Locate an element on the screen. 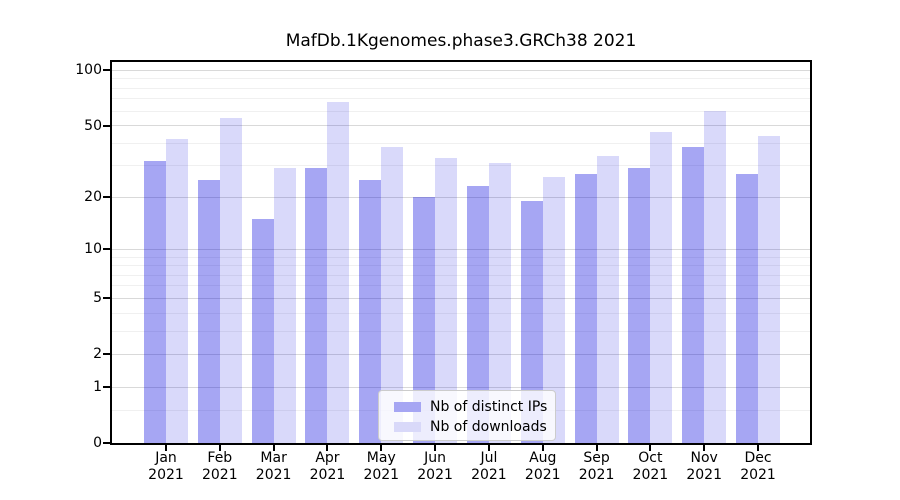 Image resolution: width=900 pixels, height=500 pixels. bar-downloads-feb is located at coordinates (230, 280).